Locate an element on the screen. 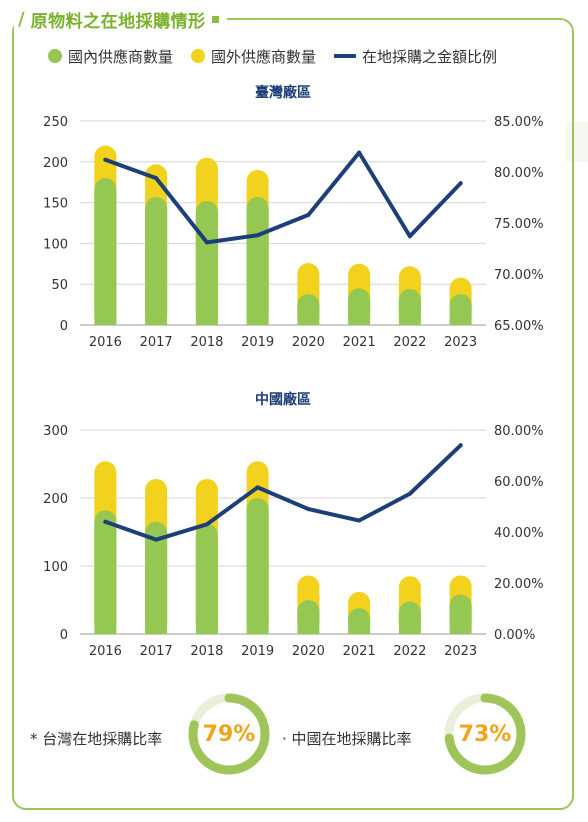  title-dotted-line is located at coordinates (264, 19).